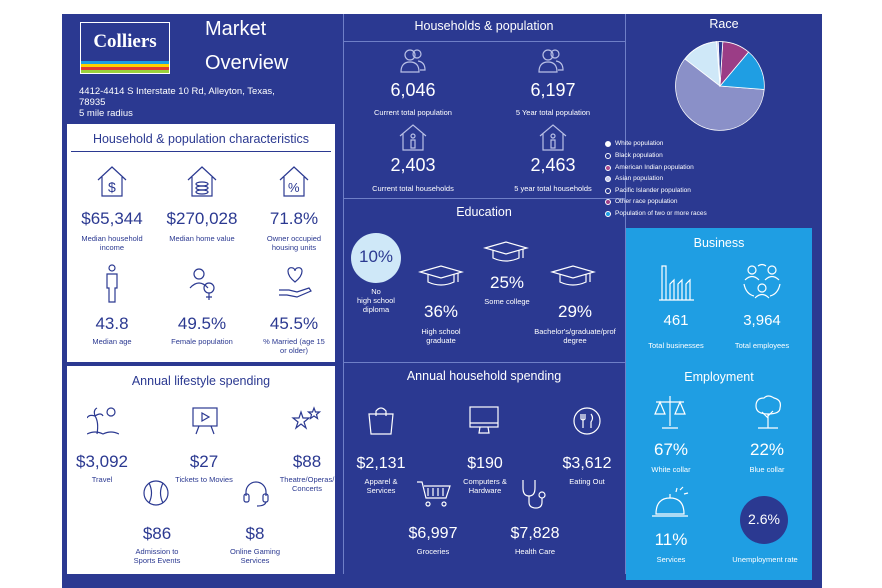  Describe the element at coordinates (294, 341) in the screenshot. I see `married-label: % Married (age 15` at that location.